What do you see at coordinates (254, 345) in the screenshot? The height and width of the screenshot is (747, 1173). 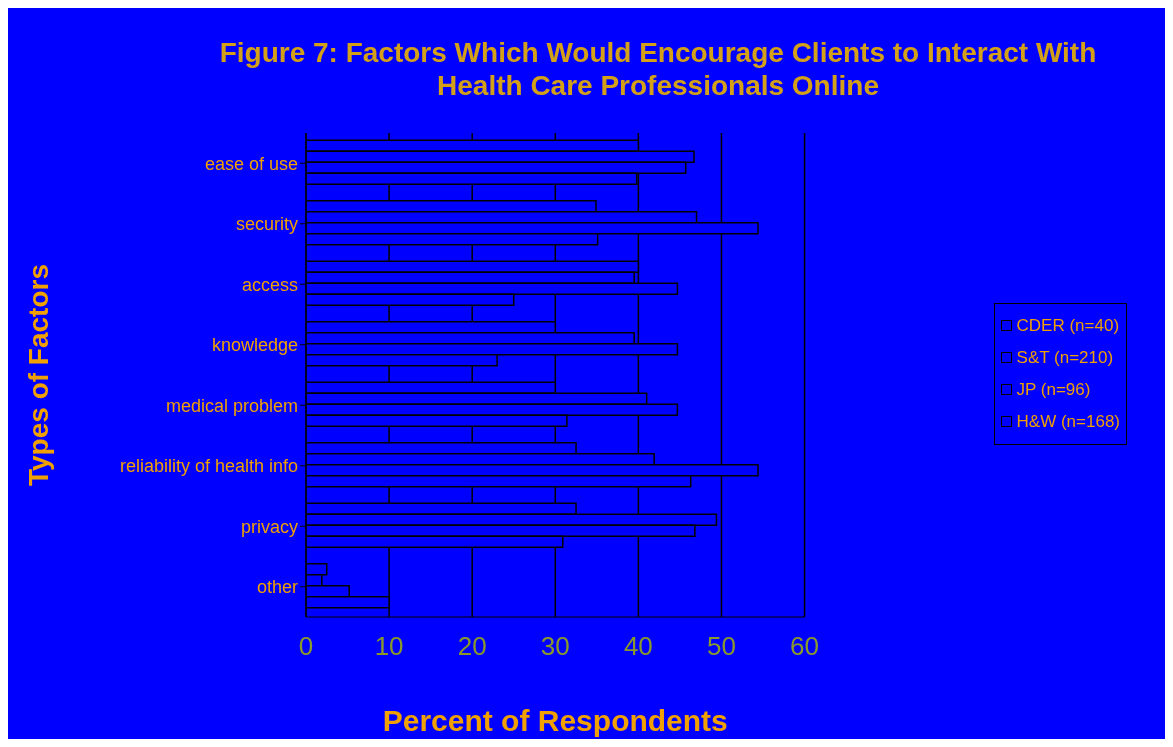 I see `y-tick-label: knowledge` at bounding box center [254, 345].